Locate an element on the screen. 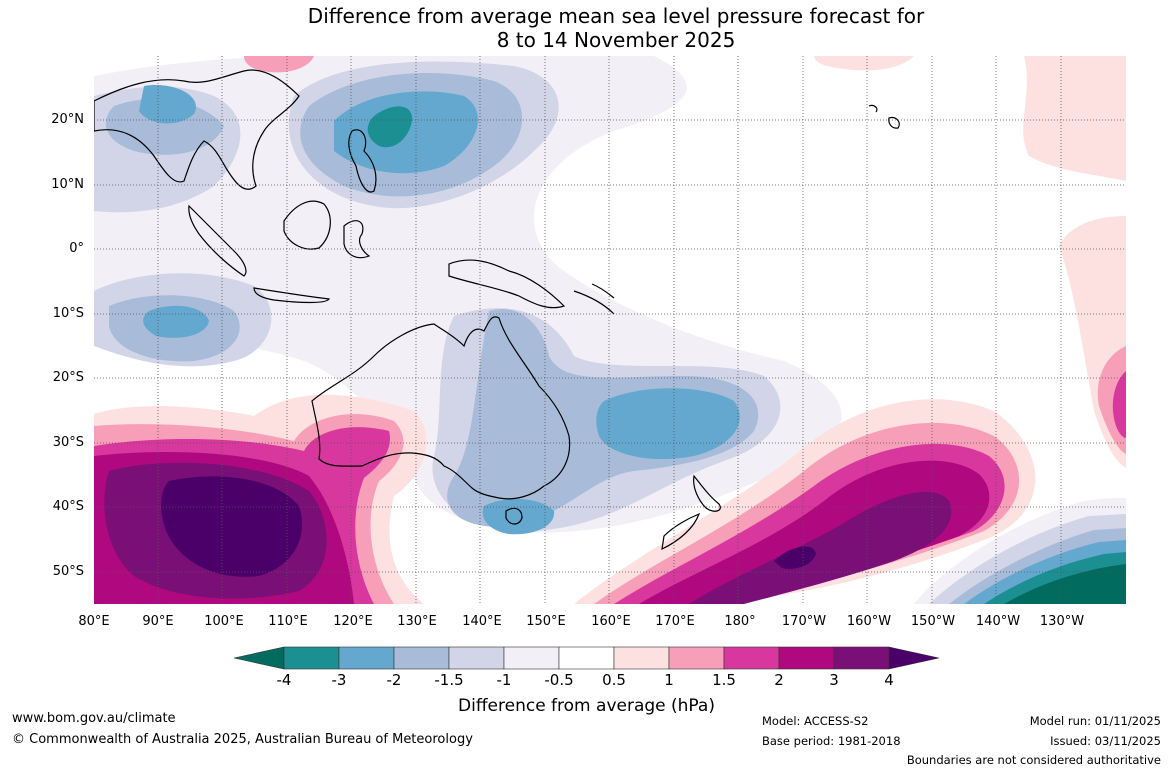 Image resolution: width=1173 pixels, height=770 pixels. lat-label-10N: 10°N is located at coordinates (67, 184).